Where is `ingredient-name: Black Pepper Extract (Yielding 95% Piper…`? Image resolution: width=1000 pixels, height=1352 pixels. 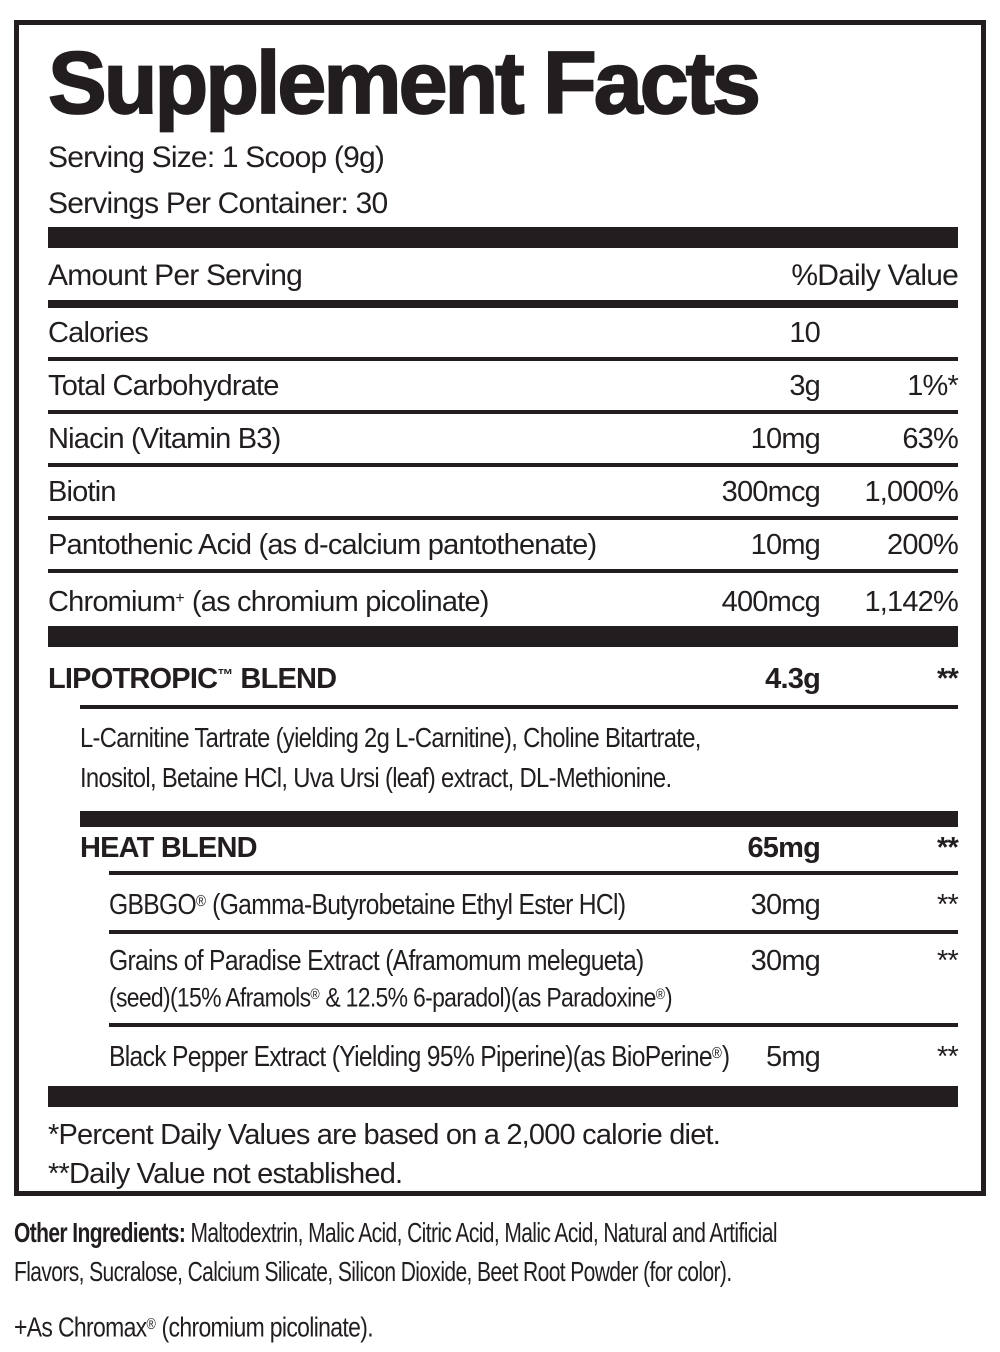 ingredient-name: Black Pepper Extract (Yielding 95% Piper… is located at coordinates (419, 1057).